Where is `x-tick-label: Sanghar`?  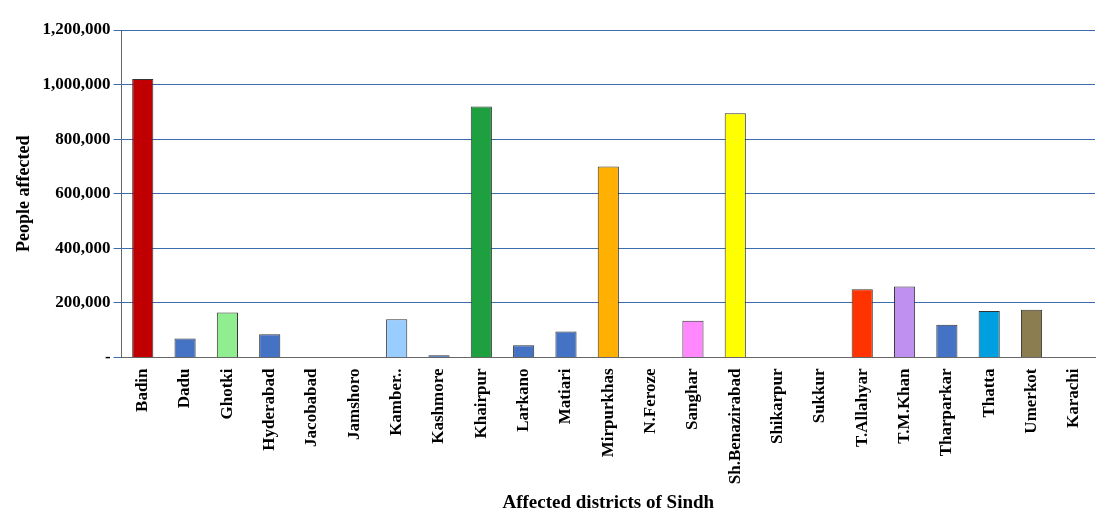
x-tick-label: Sanghar is located at coordinates (692, 399).